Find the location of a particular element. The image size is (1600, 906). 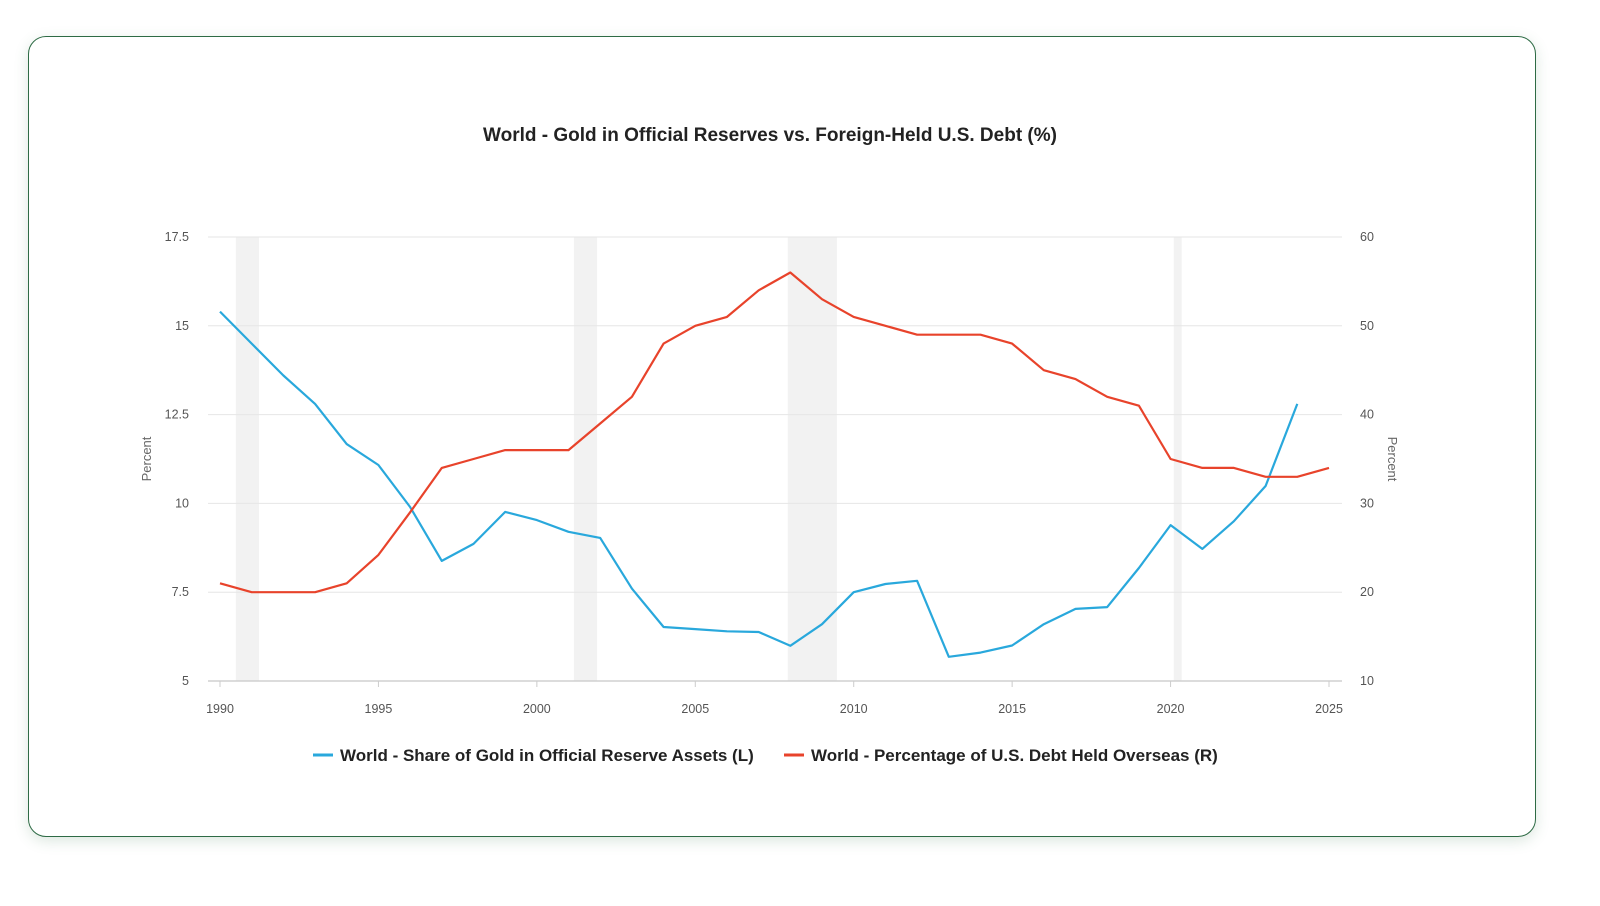

y-tick-right: 30 is located at coordinates (1367, 503).